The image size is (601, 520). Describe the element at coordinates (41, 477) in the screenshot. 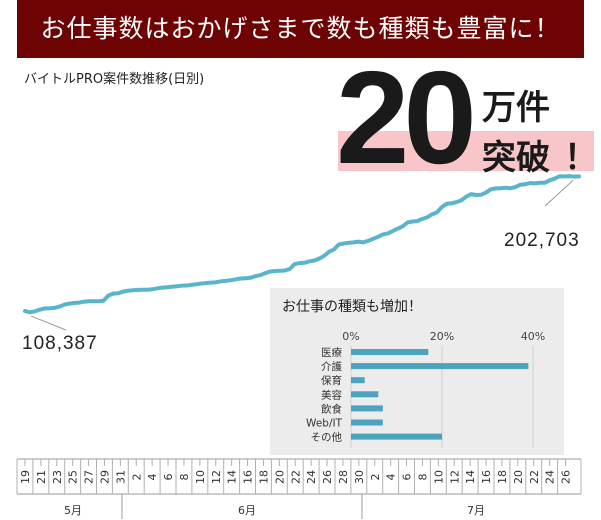

I see `axis-day-label: 21` at that location.